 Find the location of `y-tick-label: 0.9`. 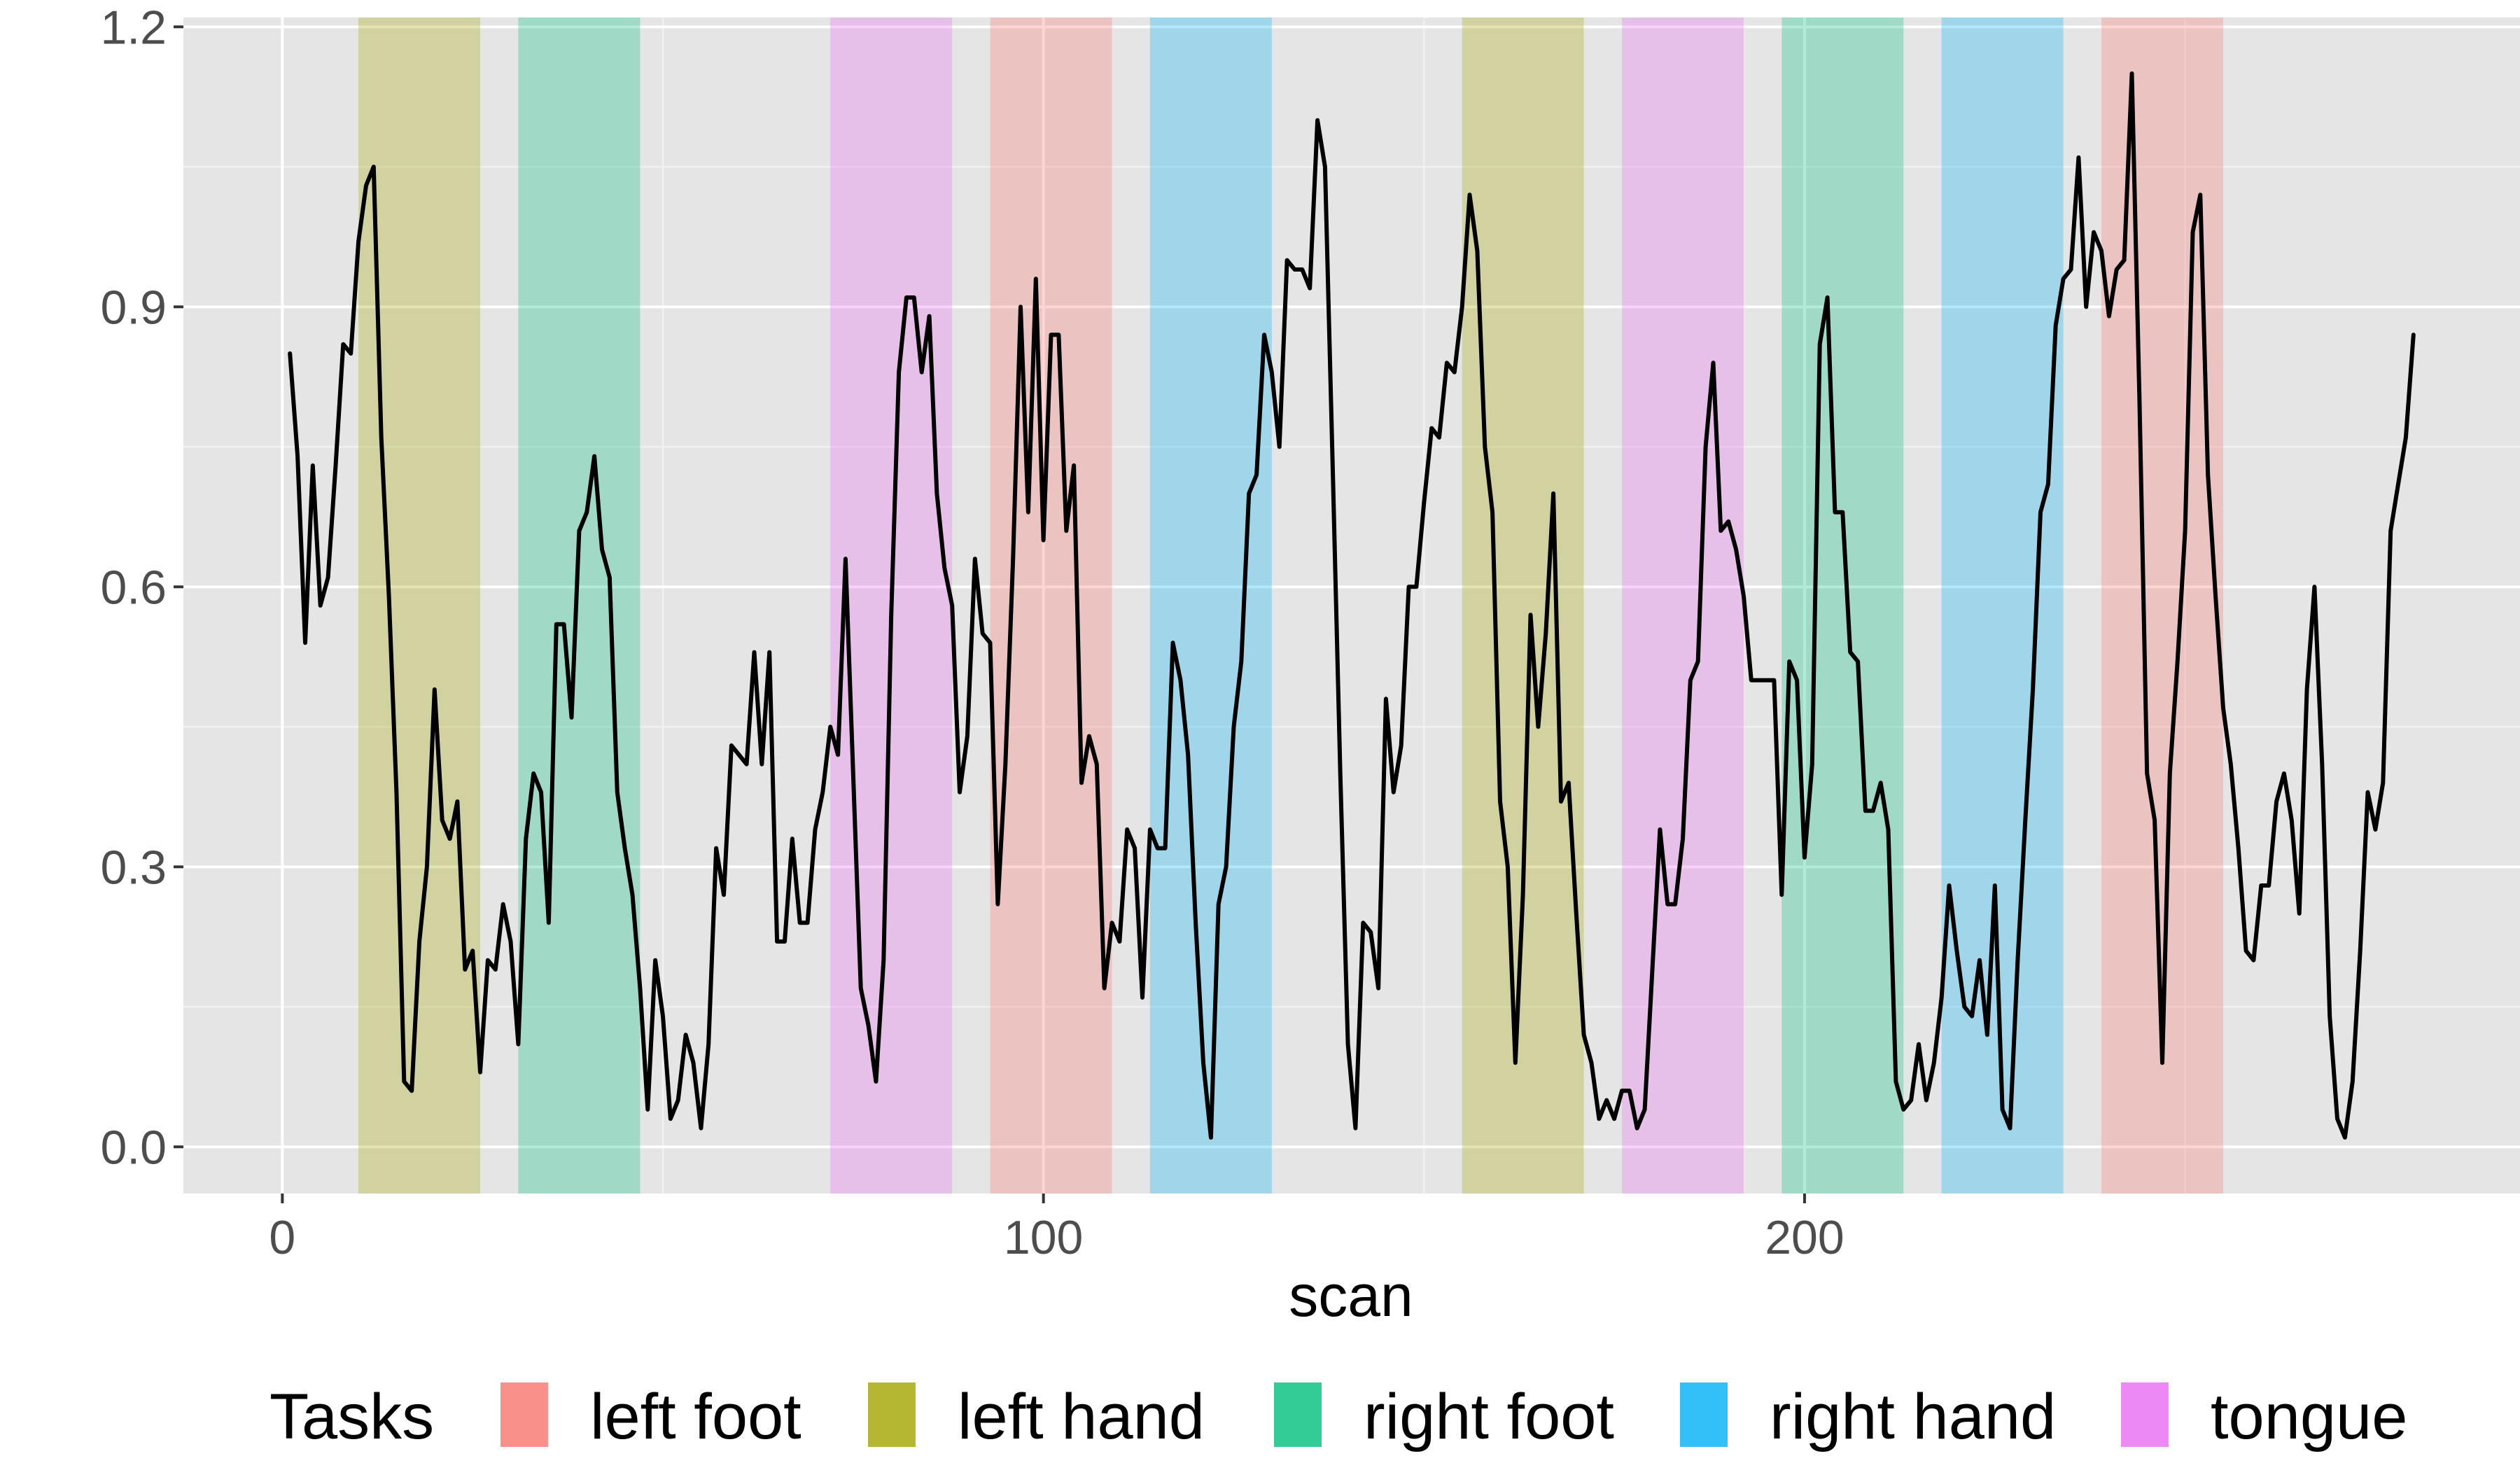

y-tick-label: 0.9 is located at coordinates (133, 307).